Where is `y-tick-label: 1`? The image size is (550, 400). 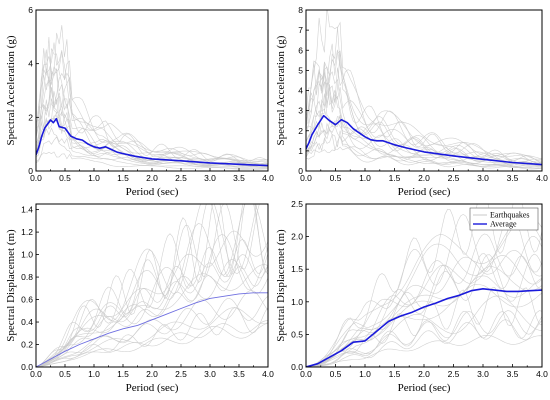 y-tick-label: 1 is located at coordinates (300, 151).